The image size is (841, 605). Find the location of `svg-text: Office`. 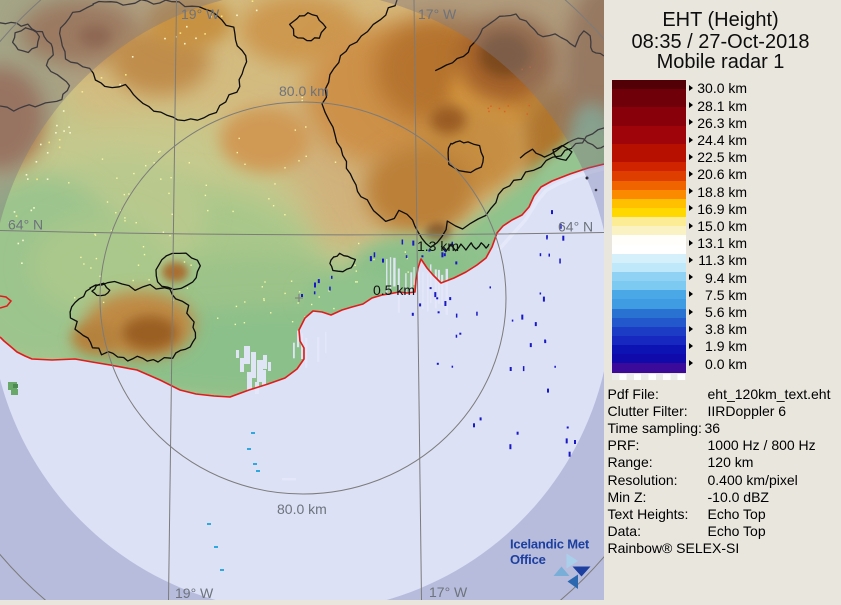

svg-text: Office is located at coordinates (528, 559).